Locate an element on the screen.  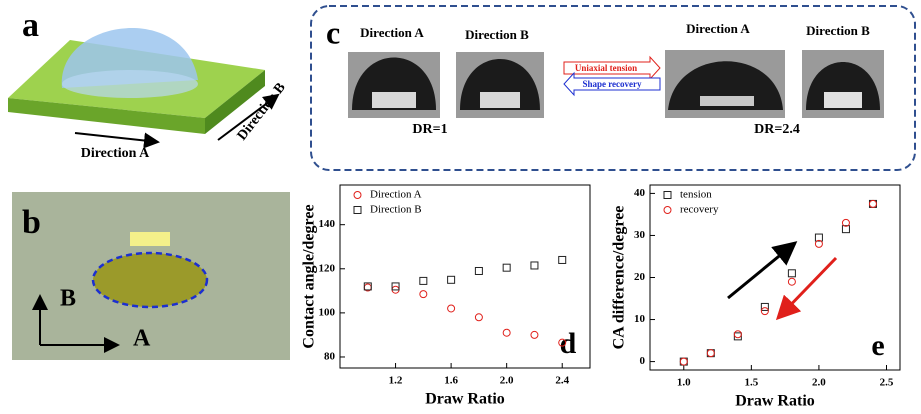
droplet-photo is located at coordinates (616, 84).